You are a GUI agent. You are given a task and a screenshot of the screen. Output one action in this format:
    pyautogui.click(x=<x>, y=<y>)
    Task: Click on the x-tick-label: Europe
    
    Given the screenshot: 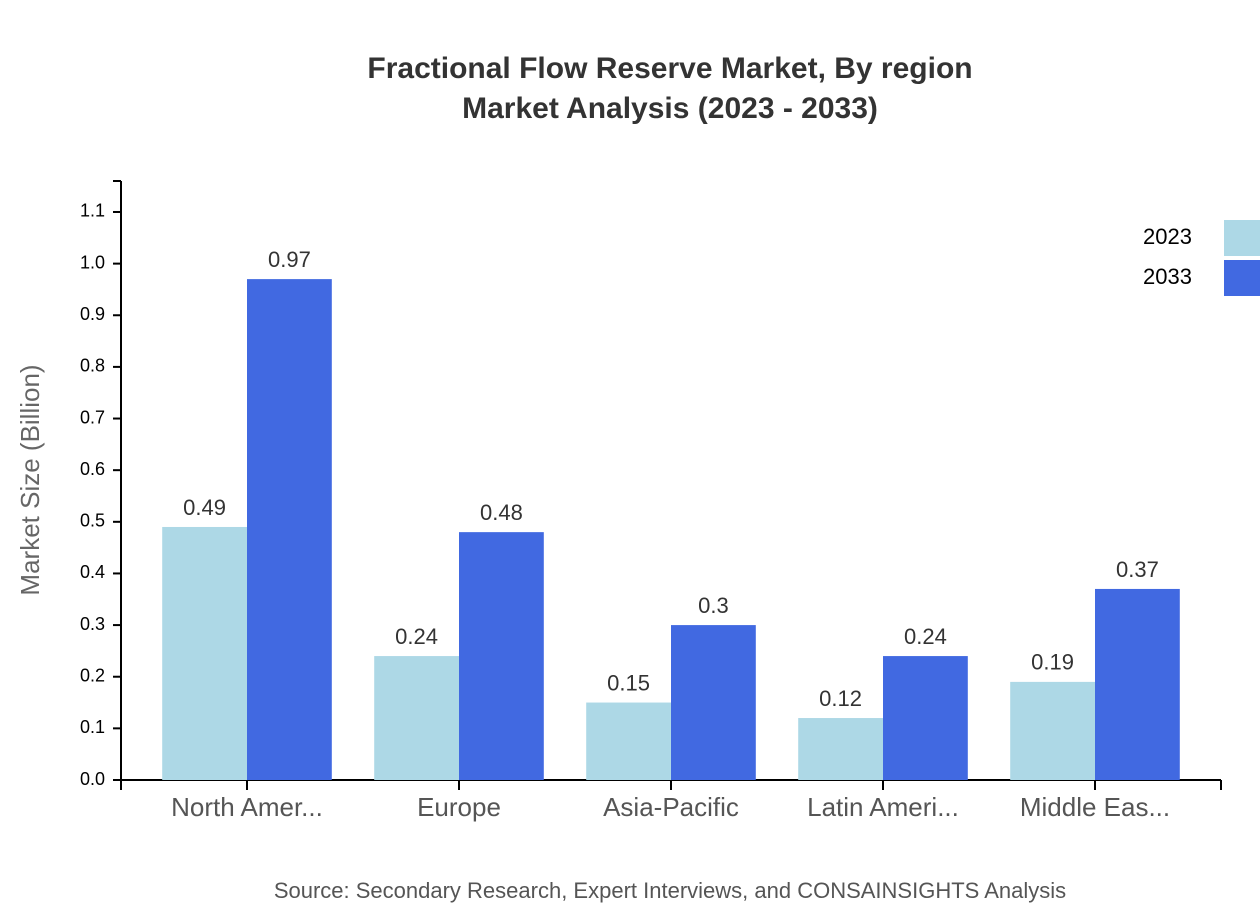 What is the action you would take?
    pyautogui.click(x=459, y=807)
    